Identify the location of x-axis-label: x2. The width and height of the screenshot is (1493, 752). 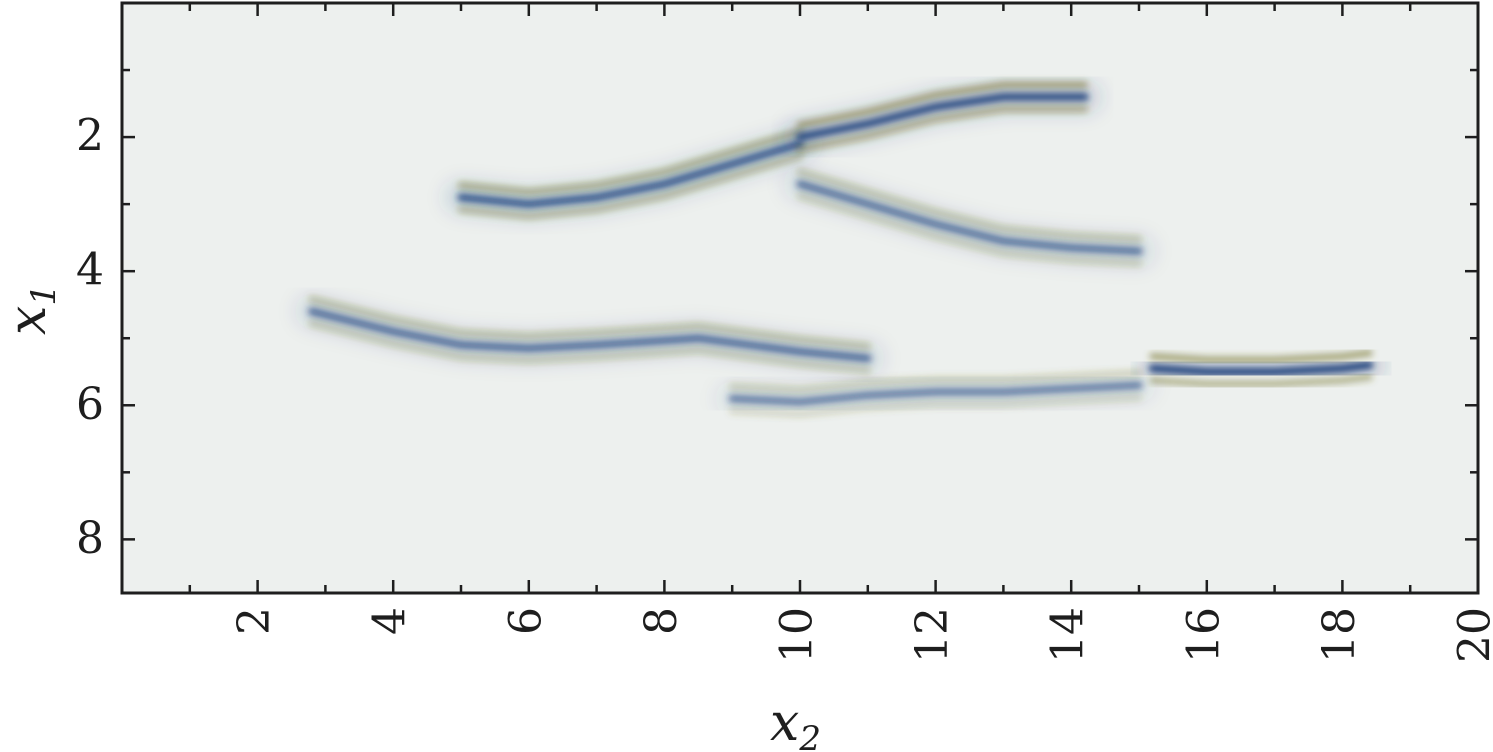
(795, 722).